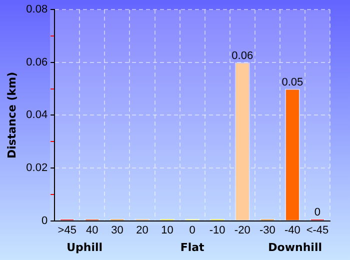 This screenshot has height=260, width=350. What do you see at coordinates (67, 230) in the screenshot?
I see `x-tick-label: >45` at bounding box center [67, 230].